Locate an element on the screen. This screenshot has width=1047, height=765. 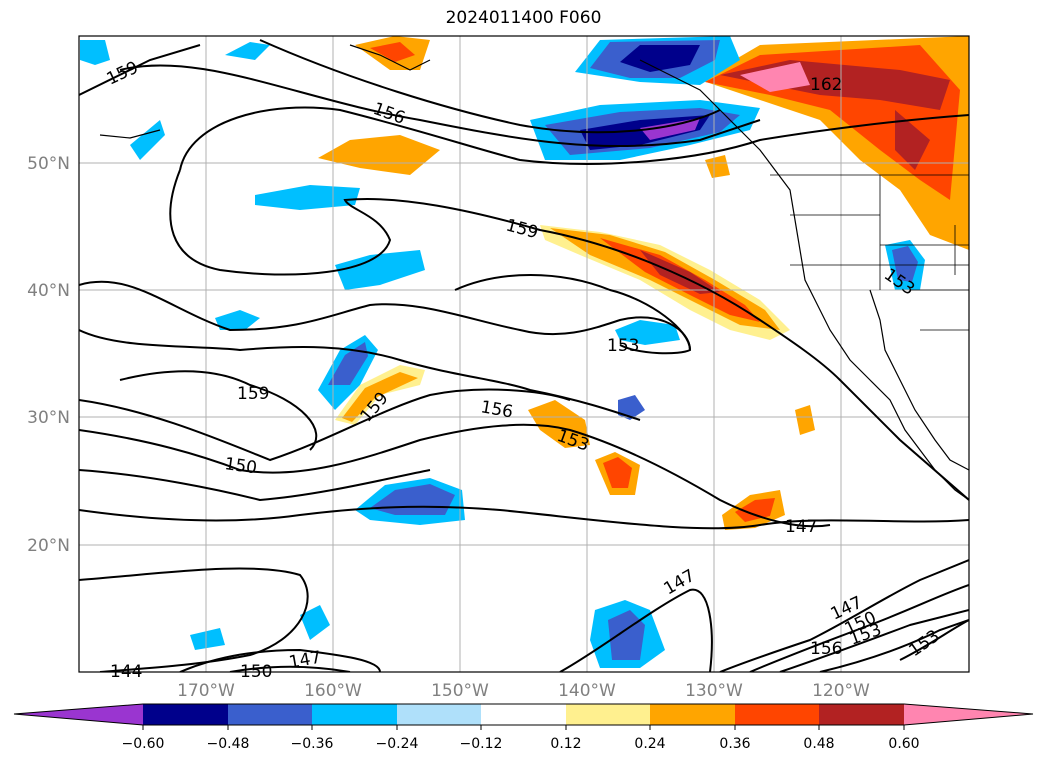
colorbar-tick-label: 0.36 is located at coordinates (734, 744).